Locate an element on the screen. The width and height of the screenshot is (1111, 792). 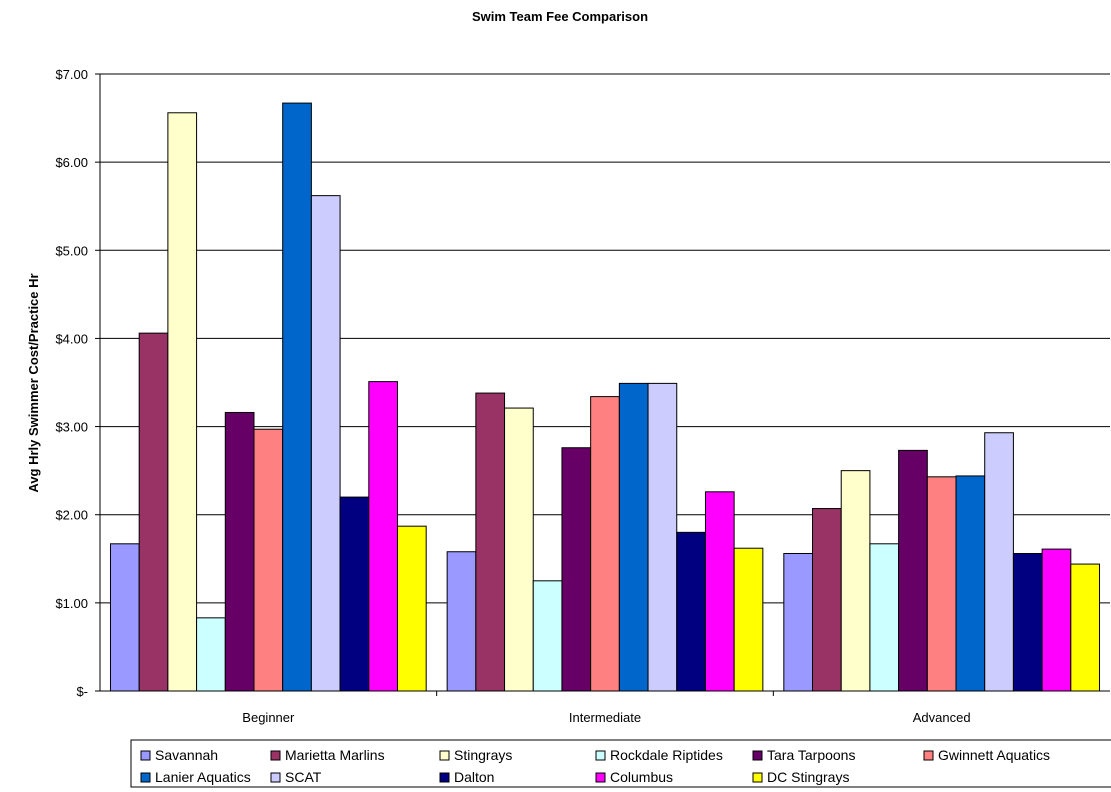
legend-label: Gwinnett Aquatics is located at coordinates (994, 755).